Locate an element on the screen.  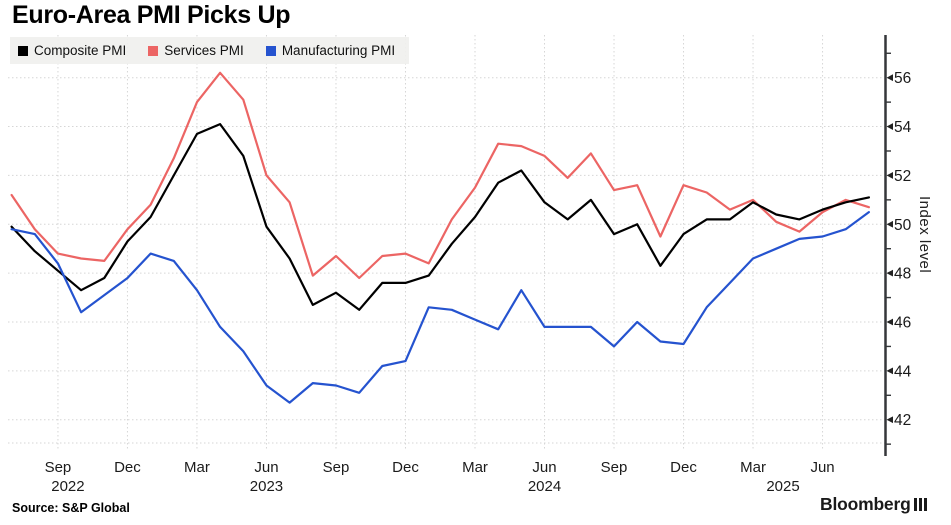
x-year-label: 2024 is located at coordinates (544, 486).